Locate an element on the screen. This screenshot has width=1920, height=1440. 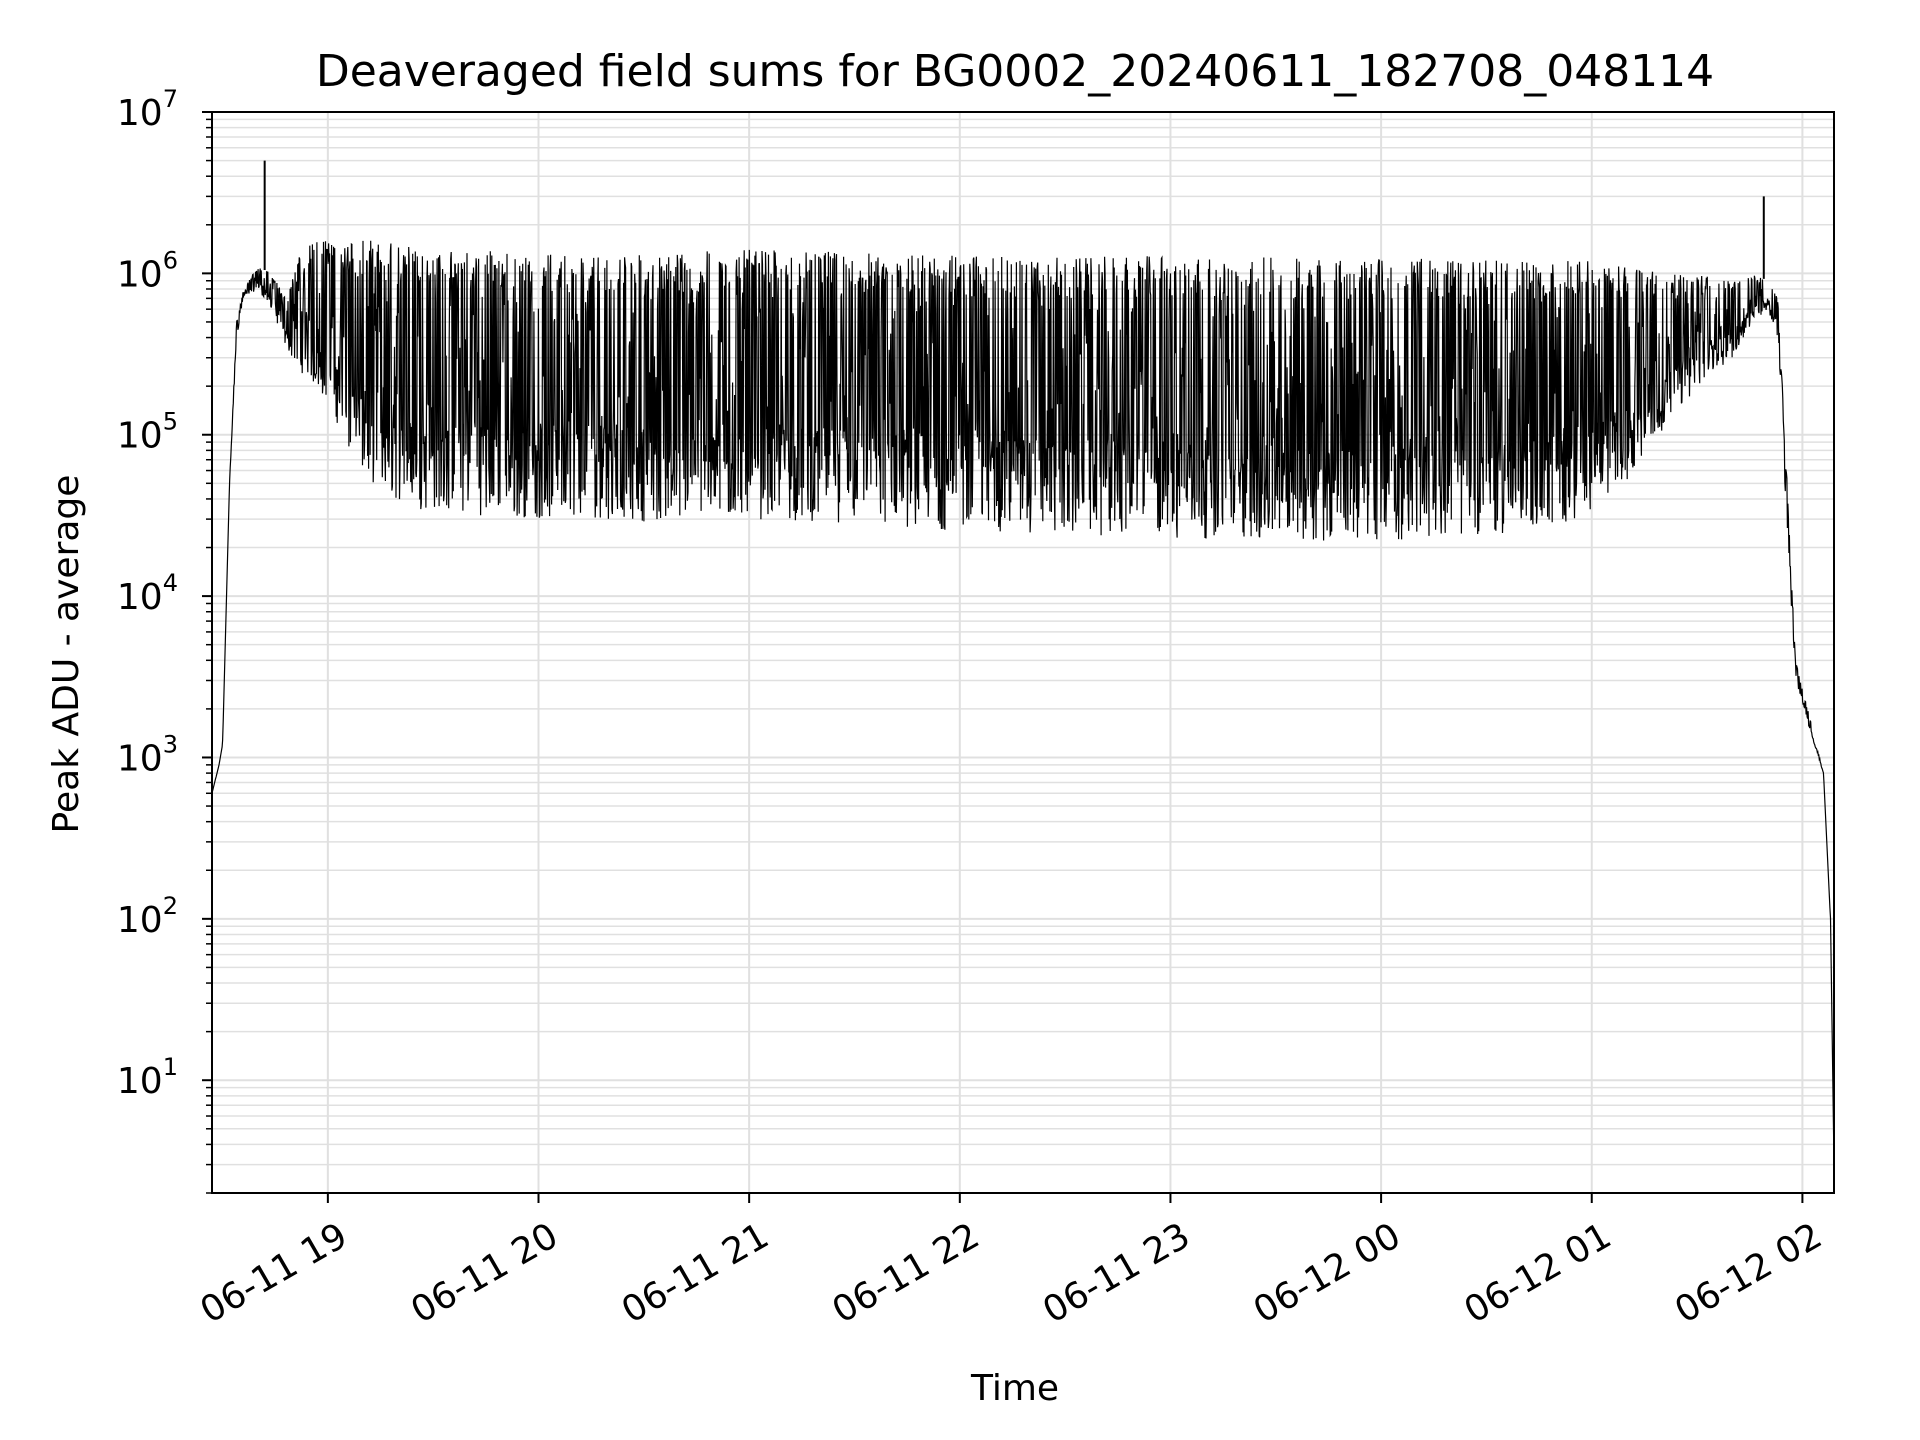
y-axis-label: Peak ADU - average is located at coordinates (66, 654).